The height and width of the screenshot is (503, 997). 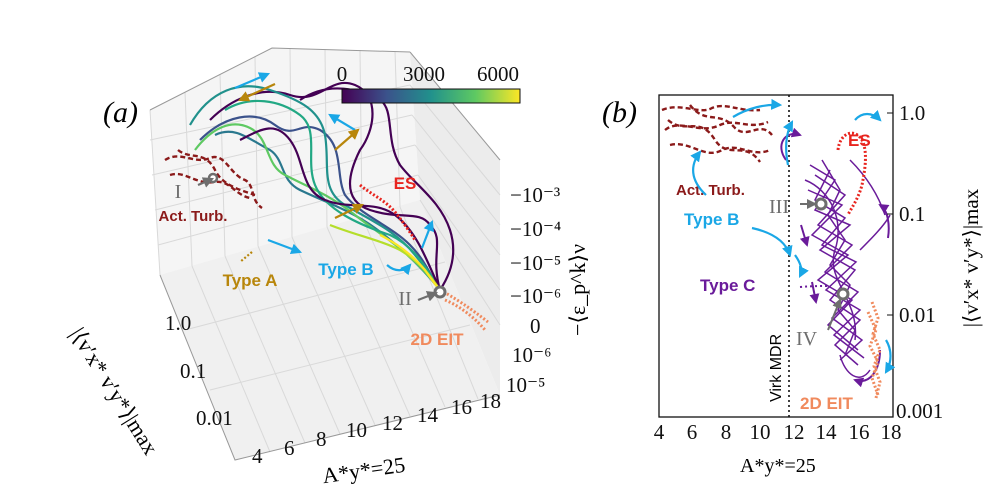 I want to click on z-tick: −10⁻⁵, so click(x=535, y=263).